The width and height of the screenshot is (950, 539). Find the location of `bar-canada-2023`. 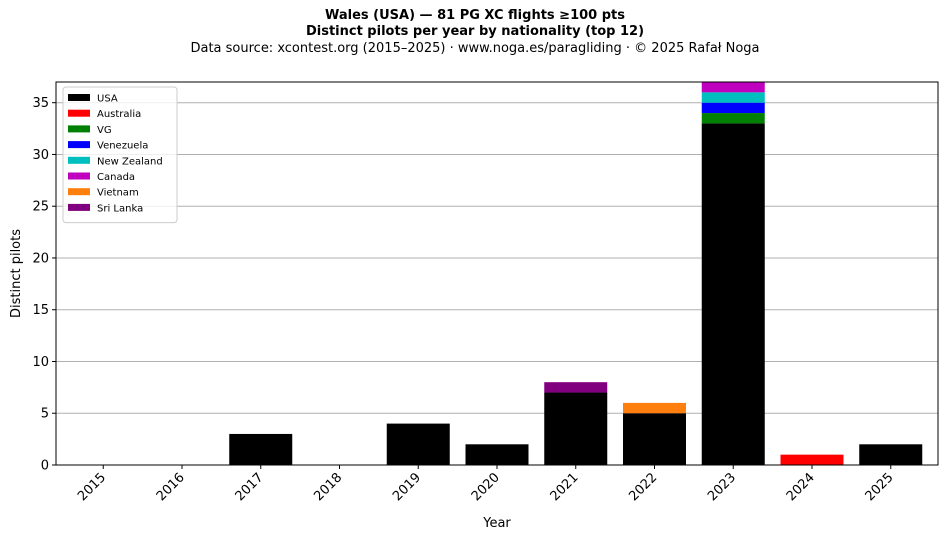

bar-canada-2023 is located at coordinates (733, 87).